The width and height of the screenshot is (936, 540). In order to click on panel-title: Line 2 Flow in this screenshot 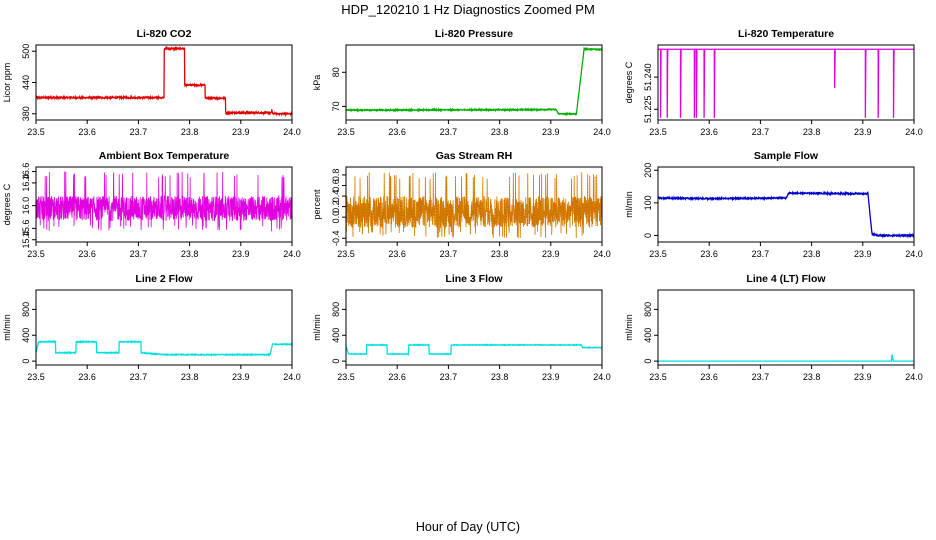, I will do `click(164, 279)`.